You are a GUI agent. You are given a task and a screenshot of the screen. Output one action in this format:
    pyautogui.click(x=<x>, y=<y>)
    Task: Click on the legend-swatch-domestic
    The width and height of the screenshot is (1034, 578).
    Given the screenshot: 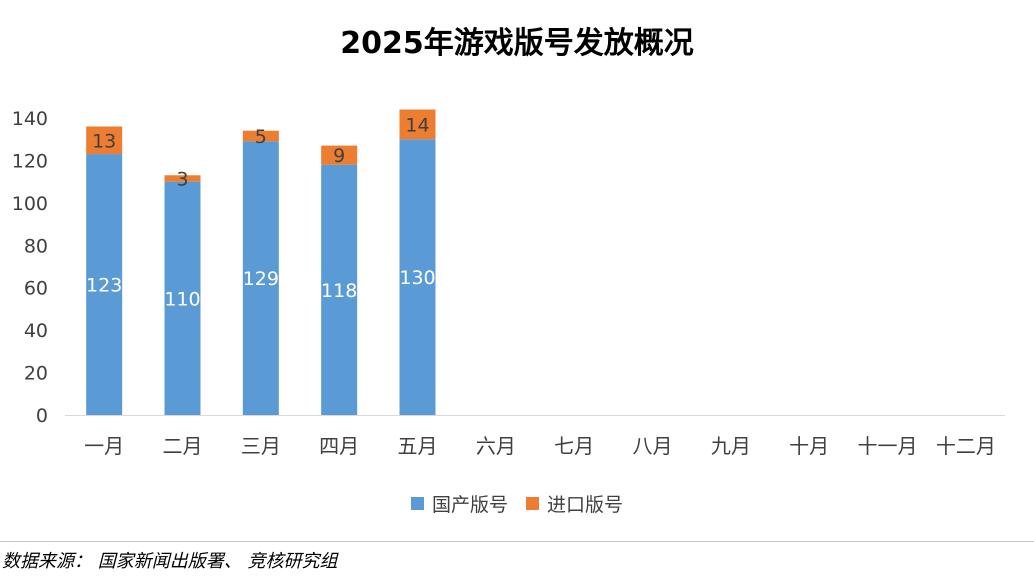 What is the action you would take?
    pyautogui.click(x=417, y=503)
    